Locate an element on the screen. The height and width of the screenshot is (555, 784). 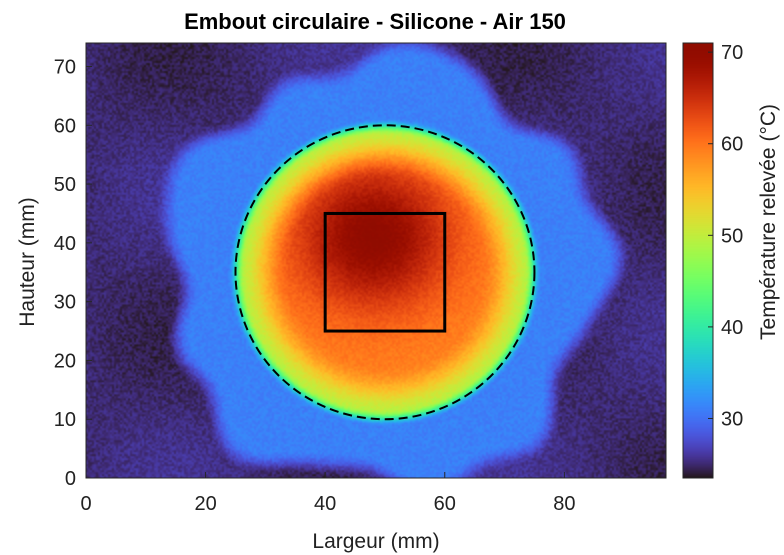
y-tick-label: 10 is located at coordinates (65, 420).